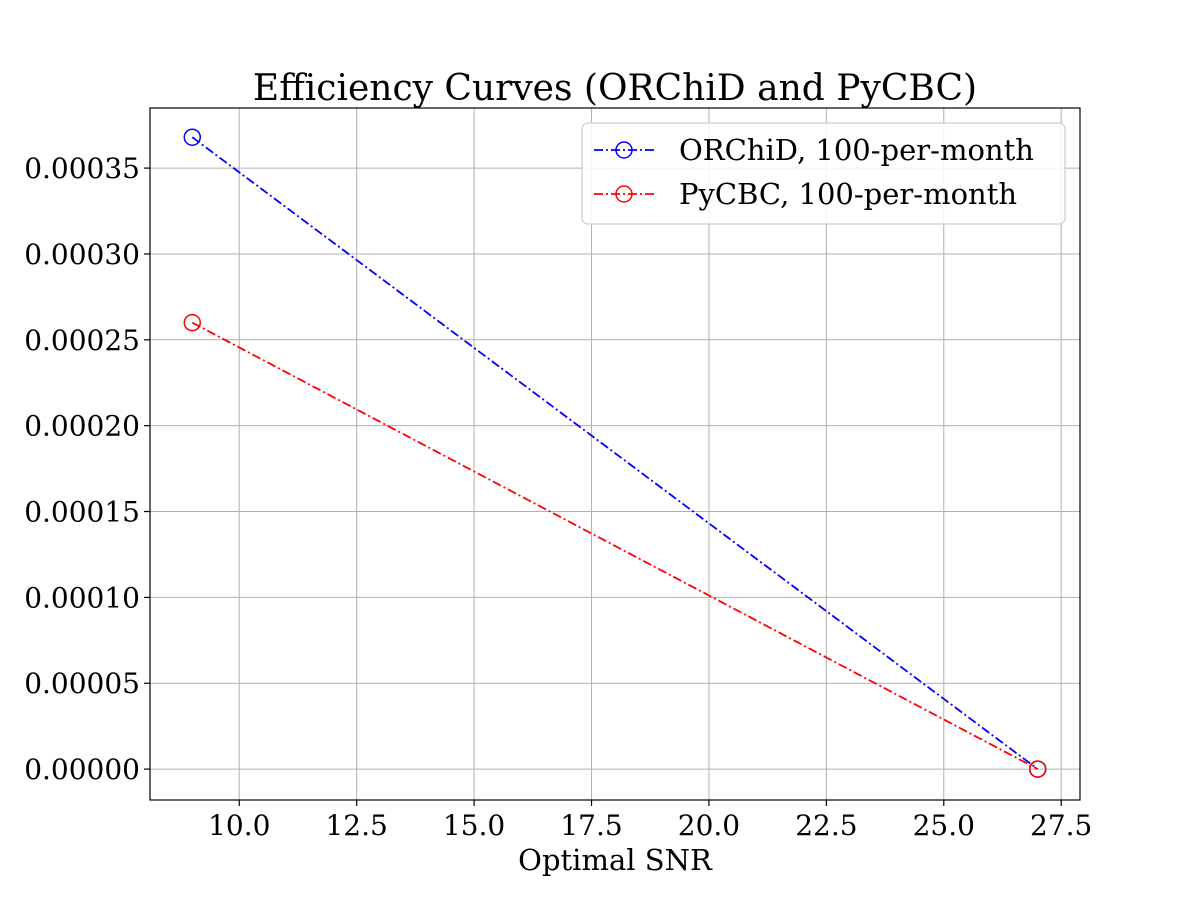  What do you see at coordinates (82, 597) in the screenshot?
I see `y-tick-label: 0.00010` at bounding box center [82, 597].